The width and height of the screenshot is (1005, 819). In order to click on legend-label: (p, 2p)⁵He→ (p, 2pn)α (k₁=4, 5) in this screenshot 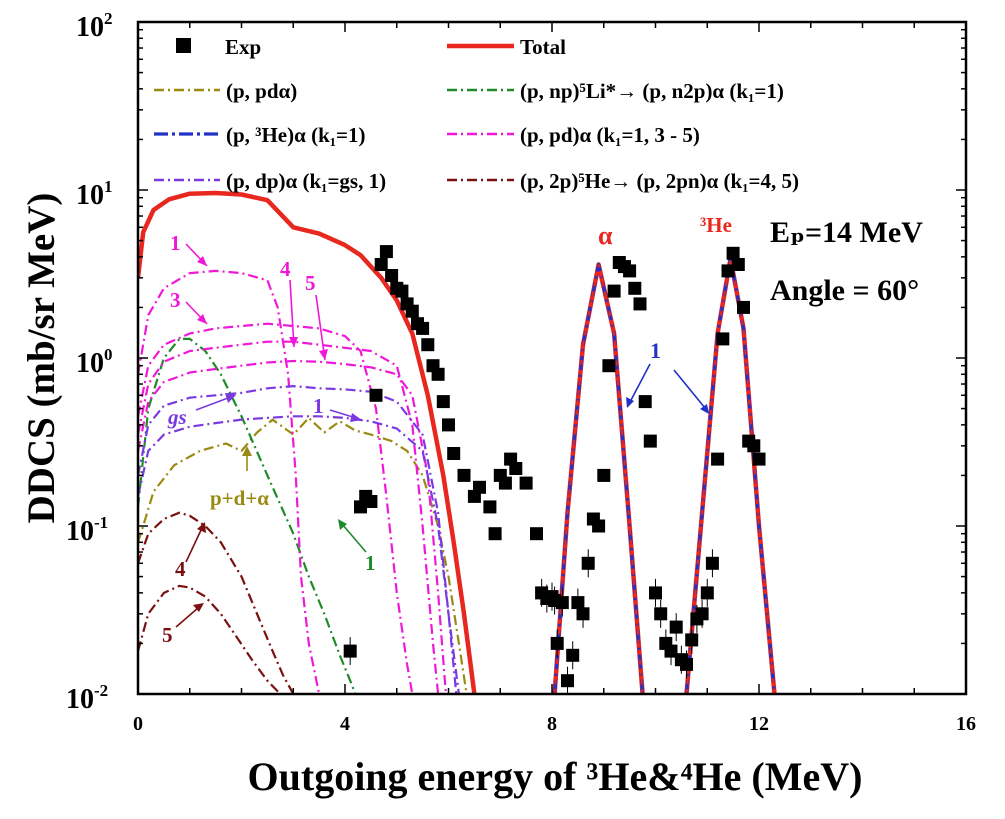, I will do `click(659, 181)`.